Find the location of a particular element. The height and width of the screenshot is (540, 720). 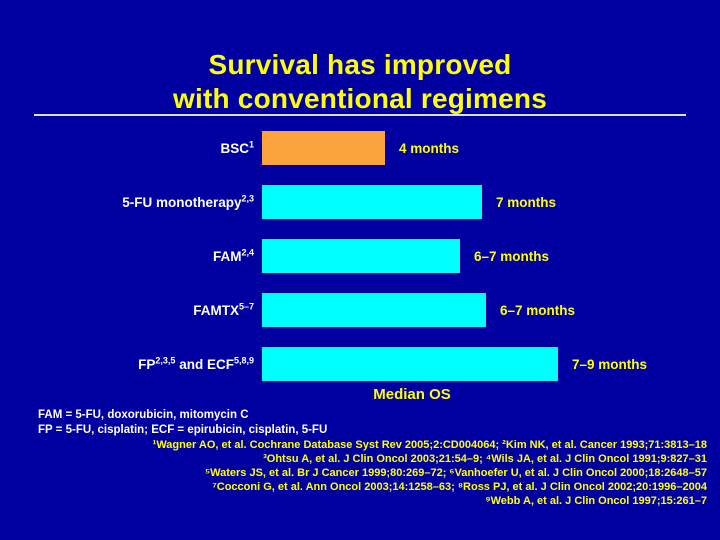

bar-row: FAM2,4 6–7 months is located at coordinates (360, 256).